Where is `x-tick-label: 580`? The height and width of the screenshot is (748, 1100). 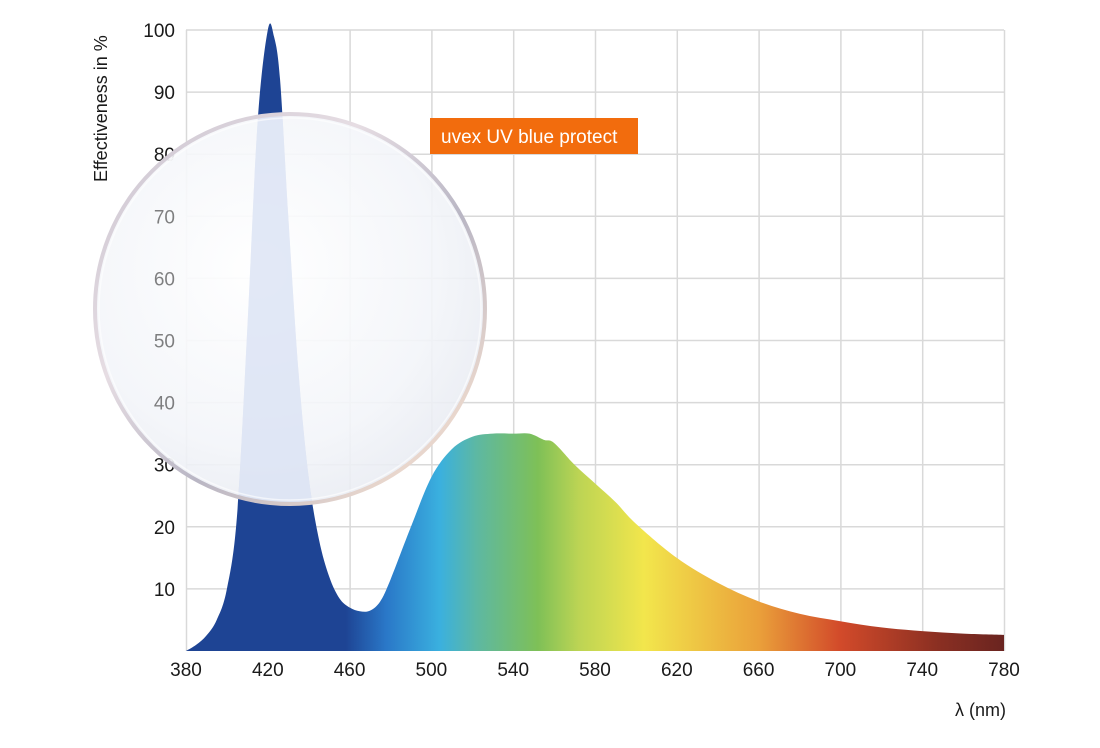
x-tick-label: 580 is located at coordinates (595, 670).